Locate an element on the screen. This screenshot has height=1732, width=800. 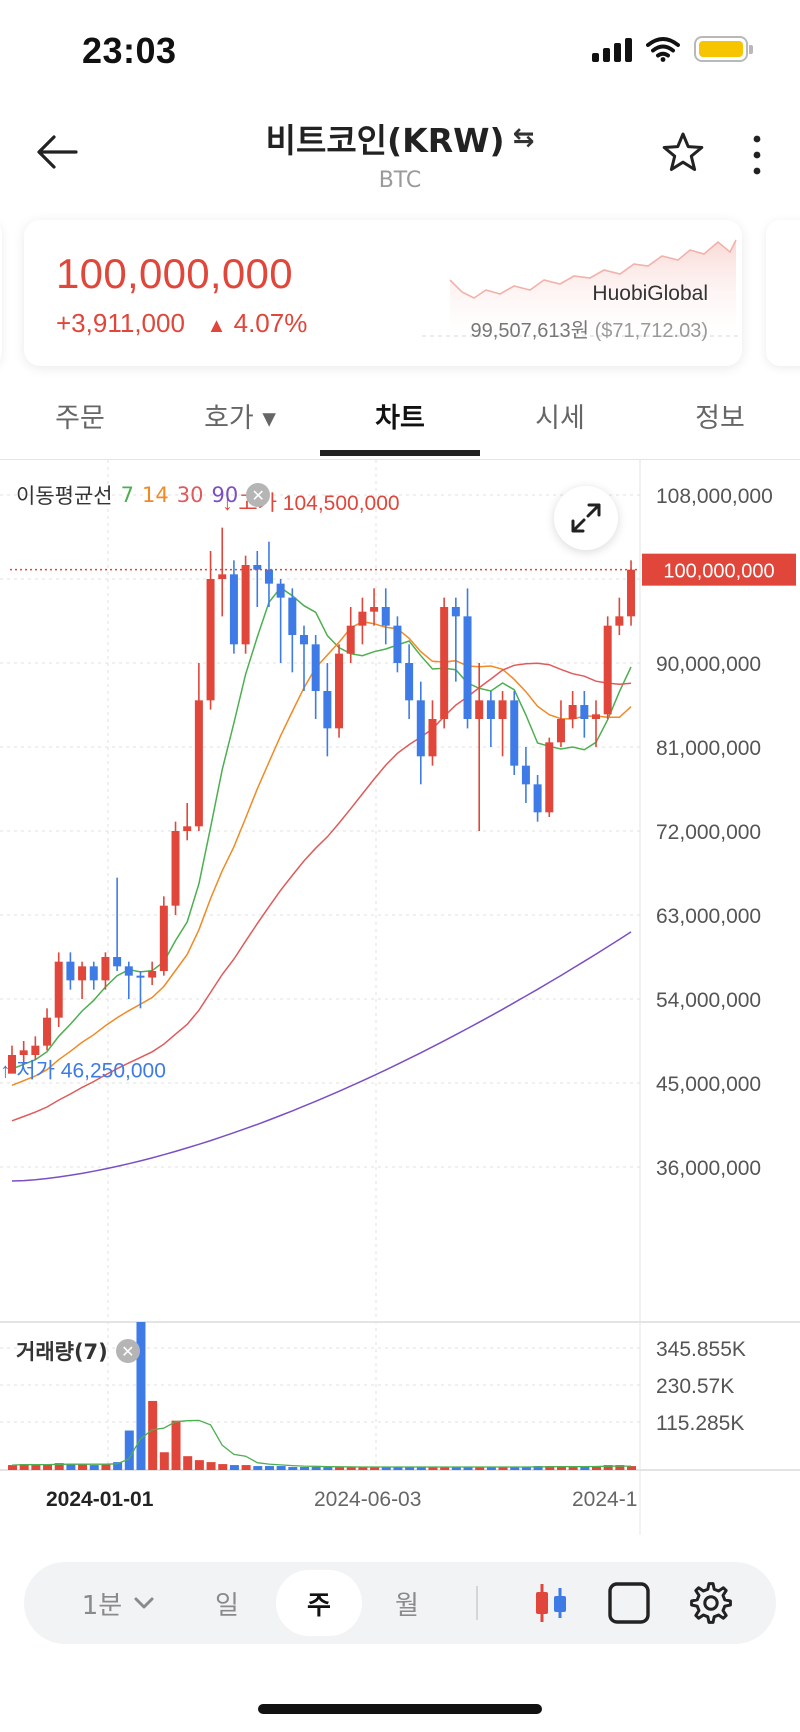
ma-close-icon: ✕ is located at coordinates (258, 495).